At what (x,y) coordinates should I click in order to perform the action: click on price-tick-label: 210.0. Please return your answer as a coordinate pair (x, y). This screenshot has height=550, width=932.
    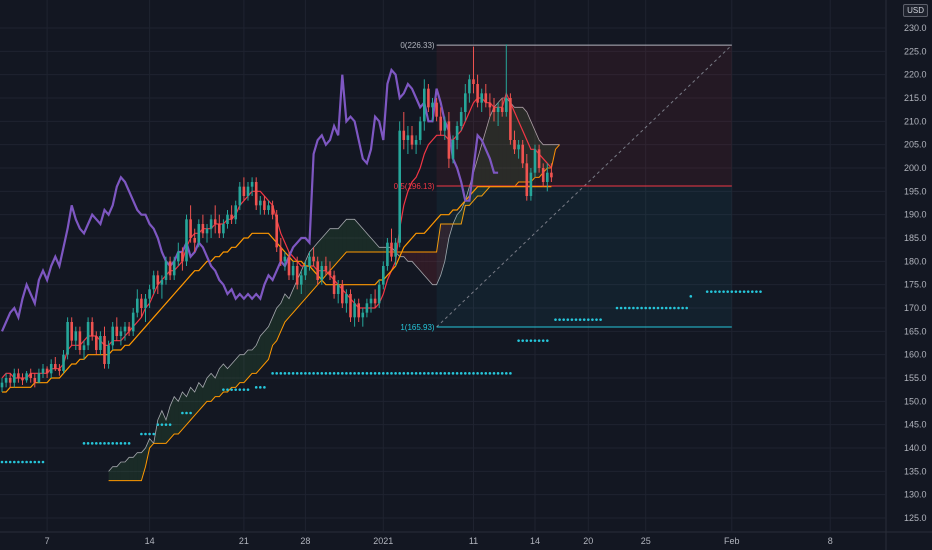
    Looking at the image, I should click on (915, 121).